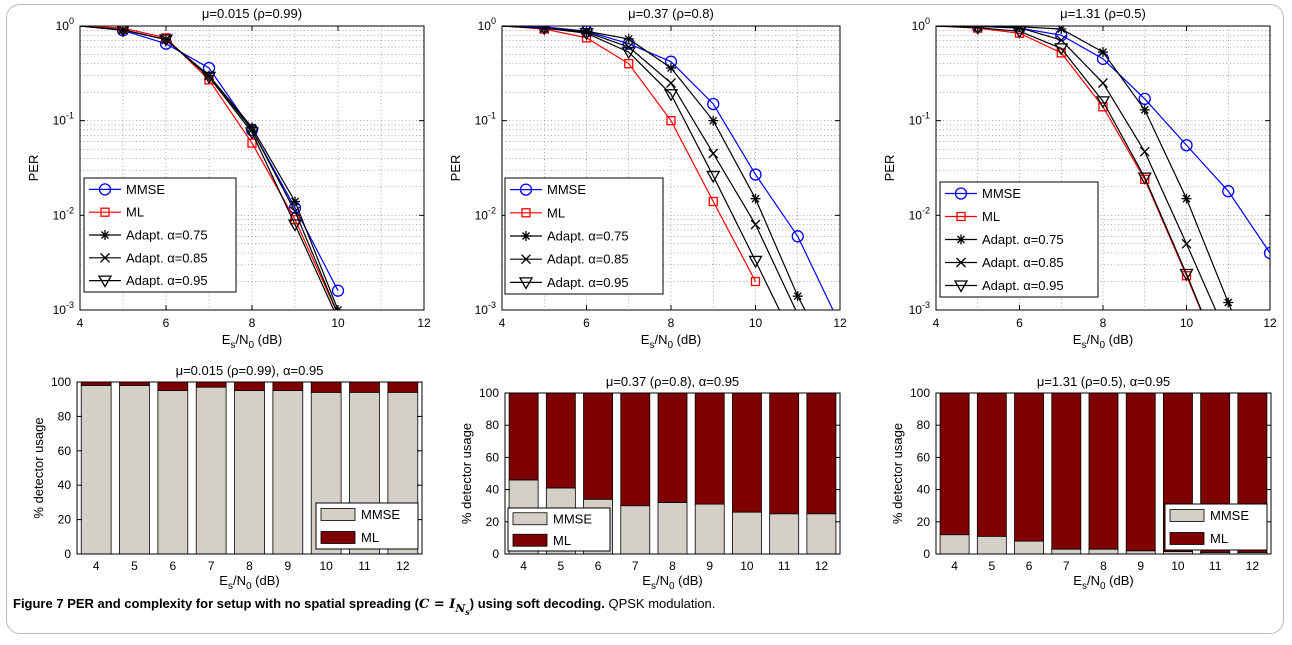  I want to click on y-tick-label: 10⁻¹, so click(919, 119).